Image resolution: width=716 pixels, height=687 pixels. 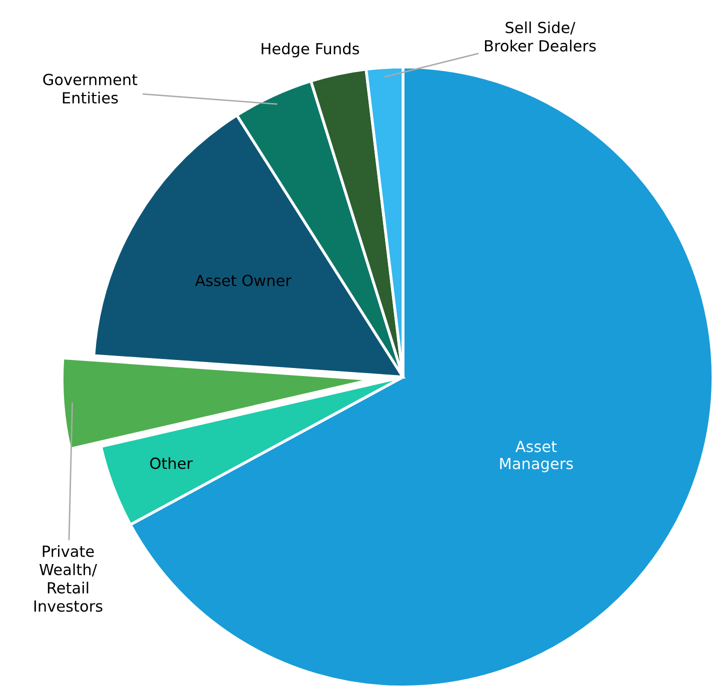 What do you see at coordinates (68, 578) in the screenshot?
I see `slice-label: Private Wealth/ Retail Investors` at bounding box center [68, 578].